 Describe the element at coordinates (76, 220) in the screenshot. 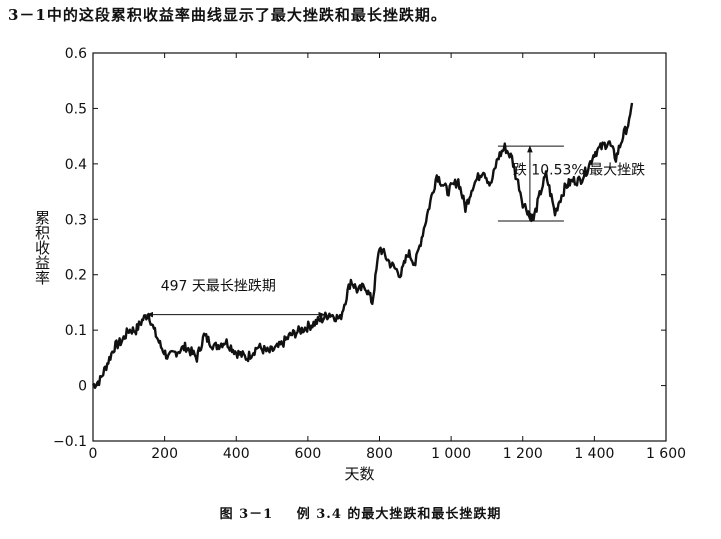

I see `y-tick-label: 0.3` at that location.